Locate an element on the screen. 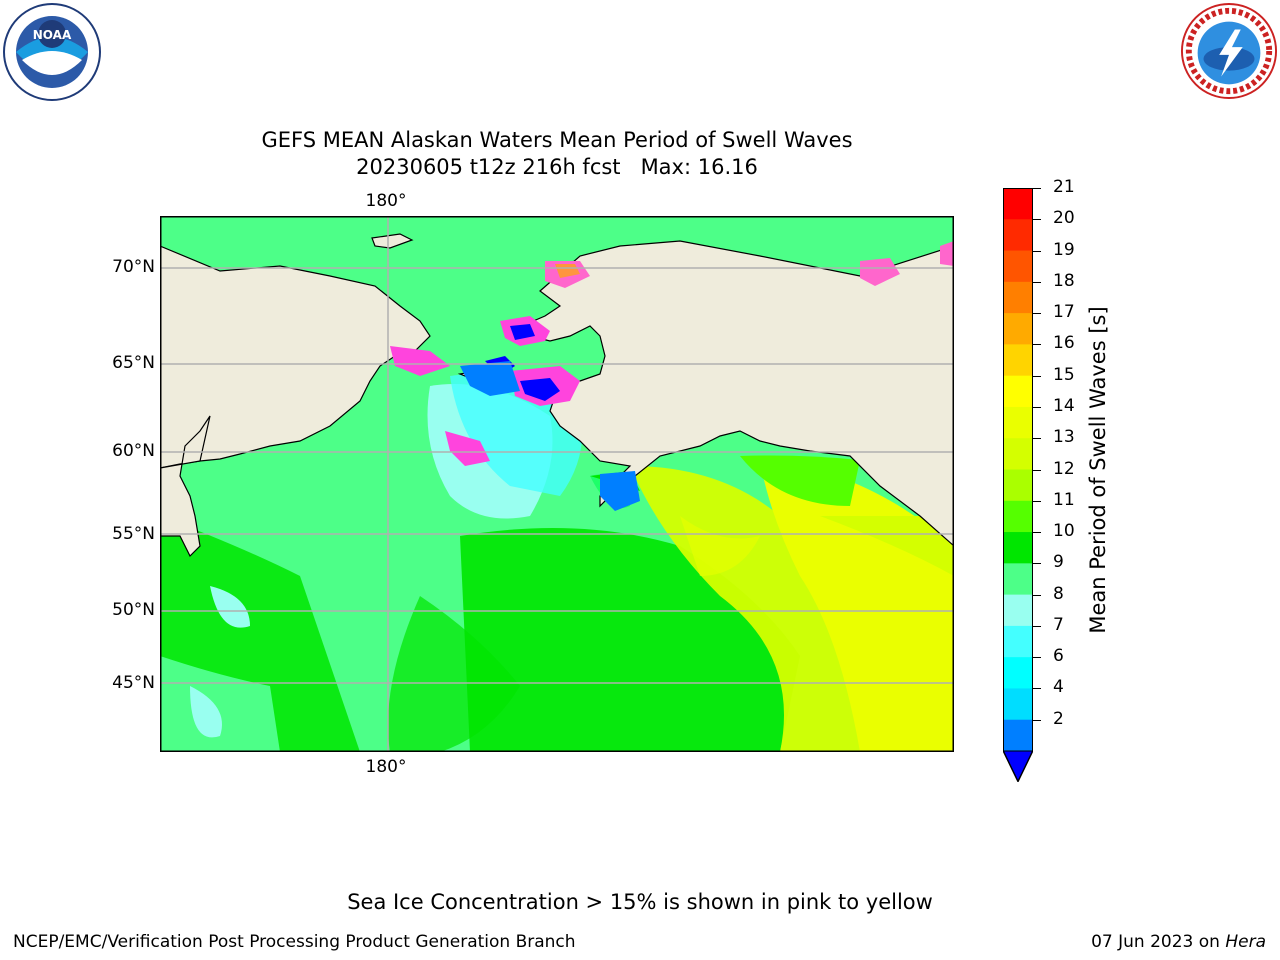  lat-label-70: 70°N is located at coordinates (133, 267).